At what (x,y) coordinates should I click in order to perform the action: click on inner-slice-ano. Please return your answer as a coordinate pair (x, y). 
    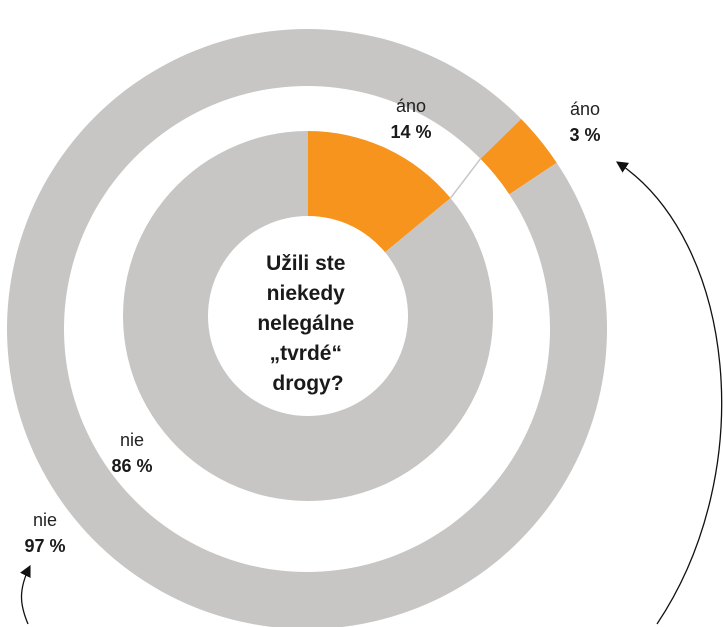
    Looking at the image, I should click on (379, 192).